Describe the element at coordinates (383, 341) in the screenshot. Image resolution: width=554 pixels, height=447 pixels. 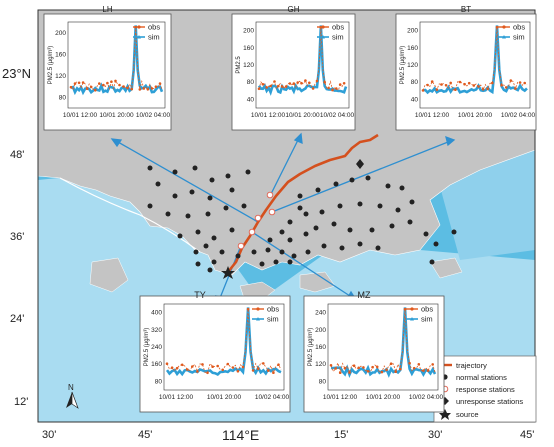
I see `obs-line` at that location.